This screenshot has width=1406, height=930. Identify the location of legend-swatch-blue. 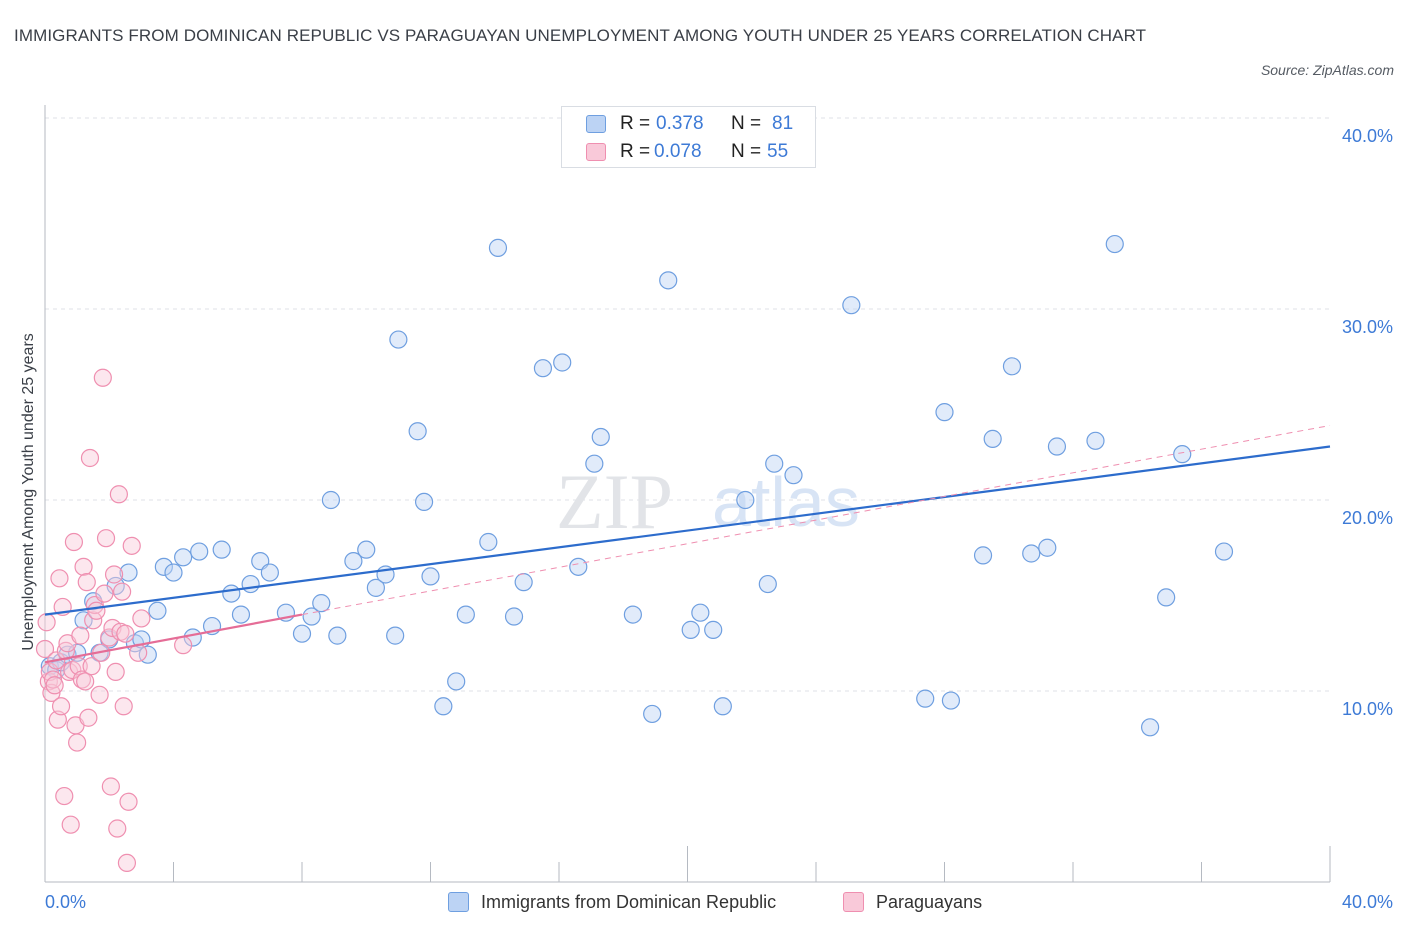
(596, 124).